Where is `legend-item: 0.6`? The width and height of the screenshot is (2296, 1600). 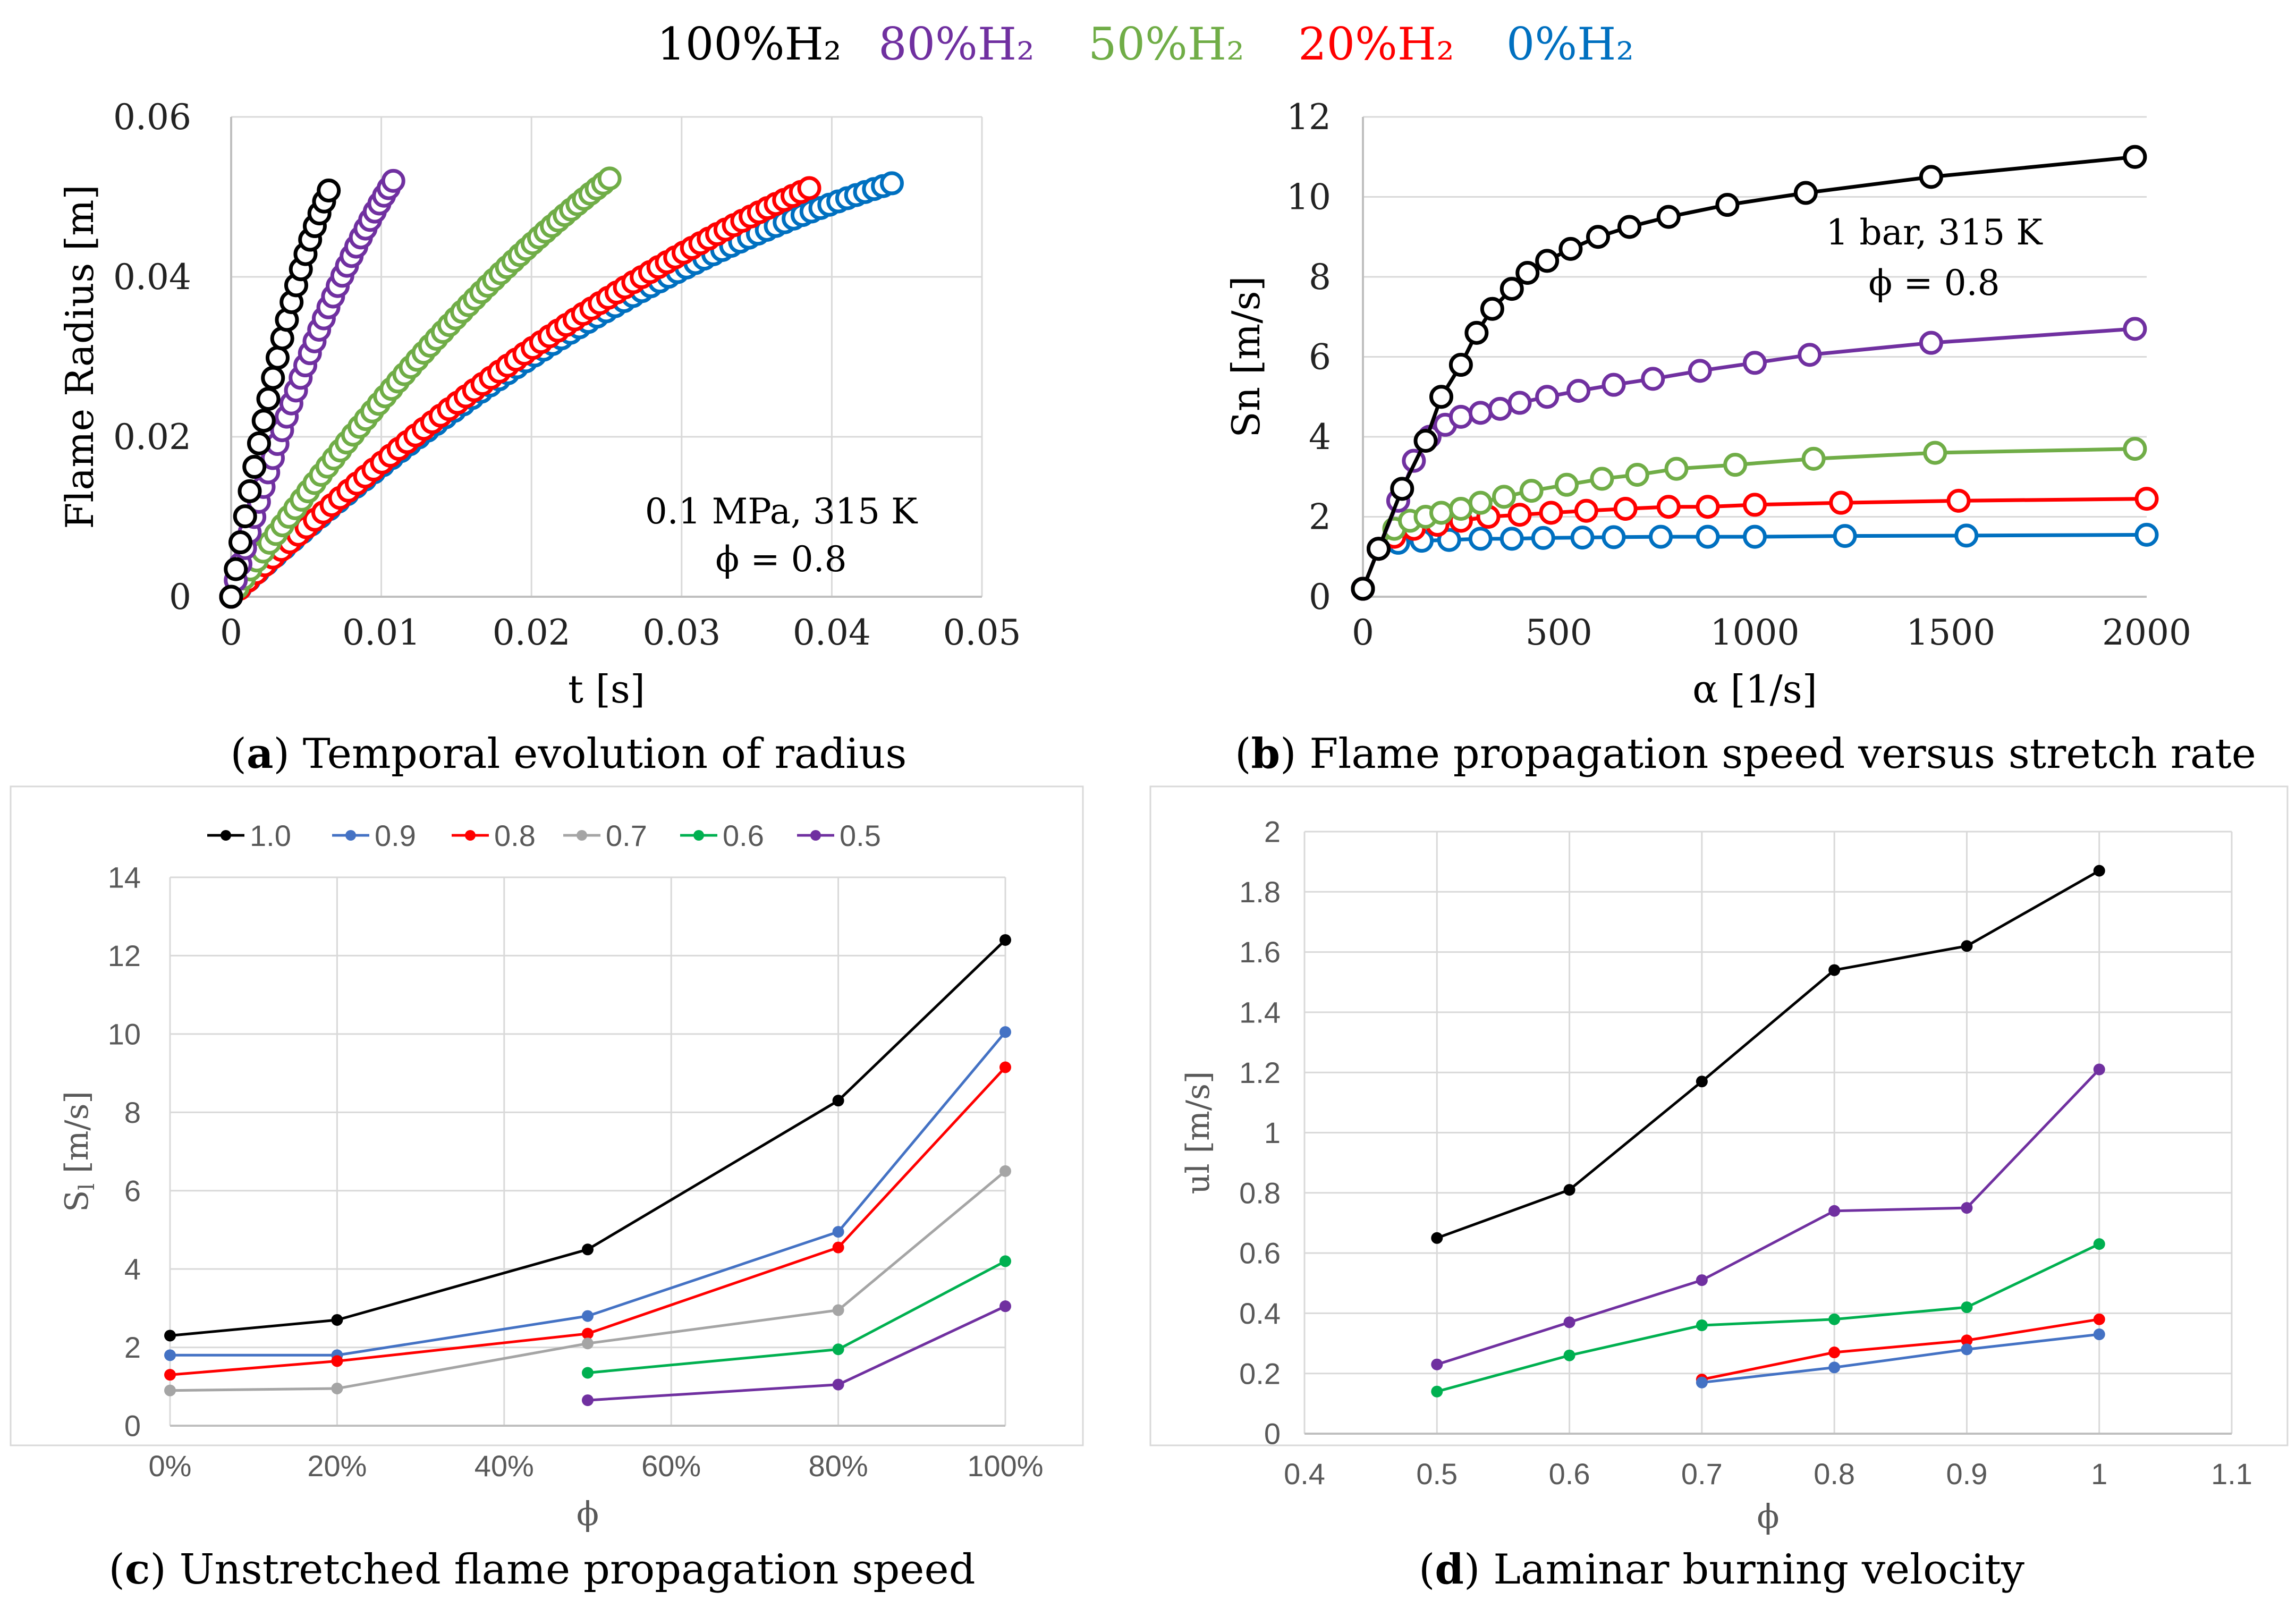
legend-item: 0.6 is located at coordinates (722, 835).